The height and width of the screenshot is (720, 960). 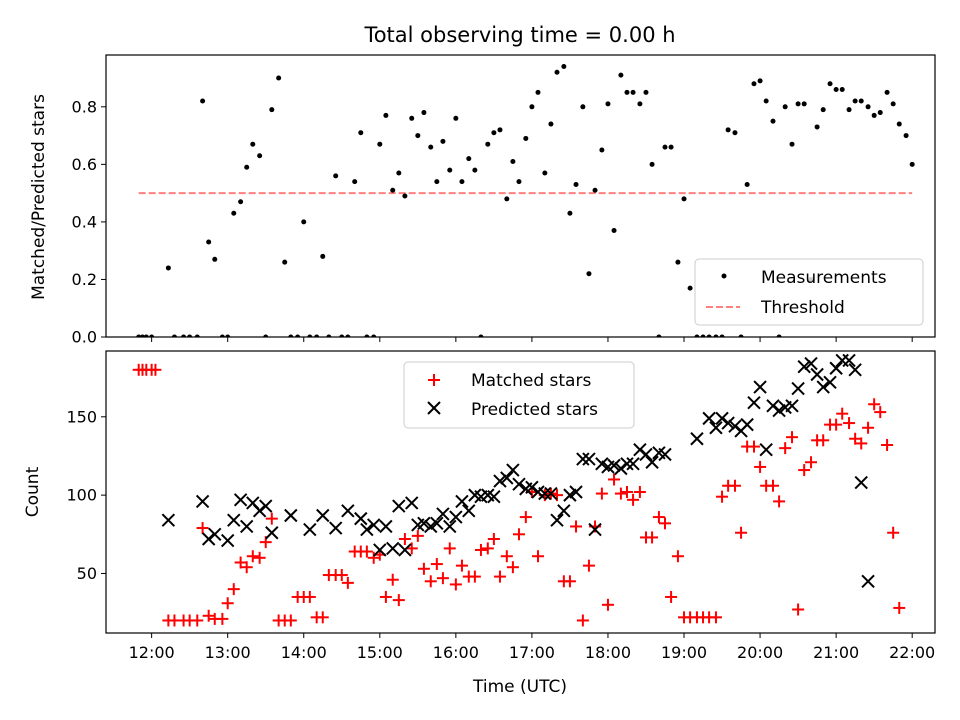 I want to click on legend-predicted-marker, so click(x=434, y=408).